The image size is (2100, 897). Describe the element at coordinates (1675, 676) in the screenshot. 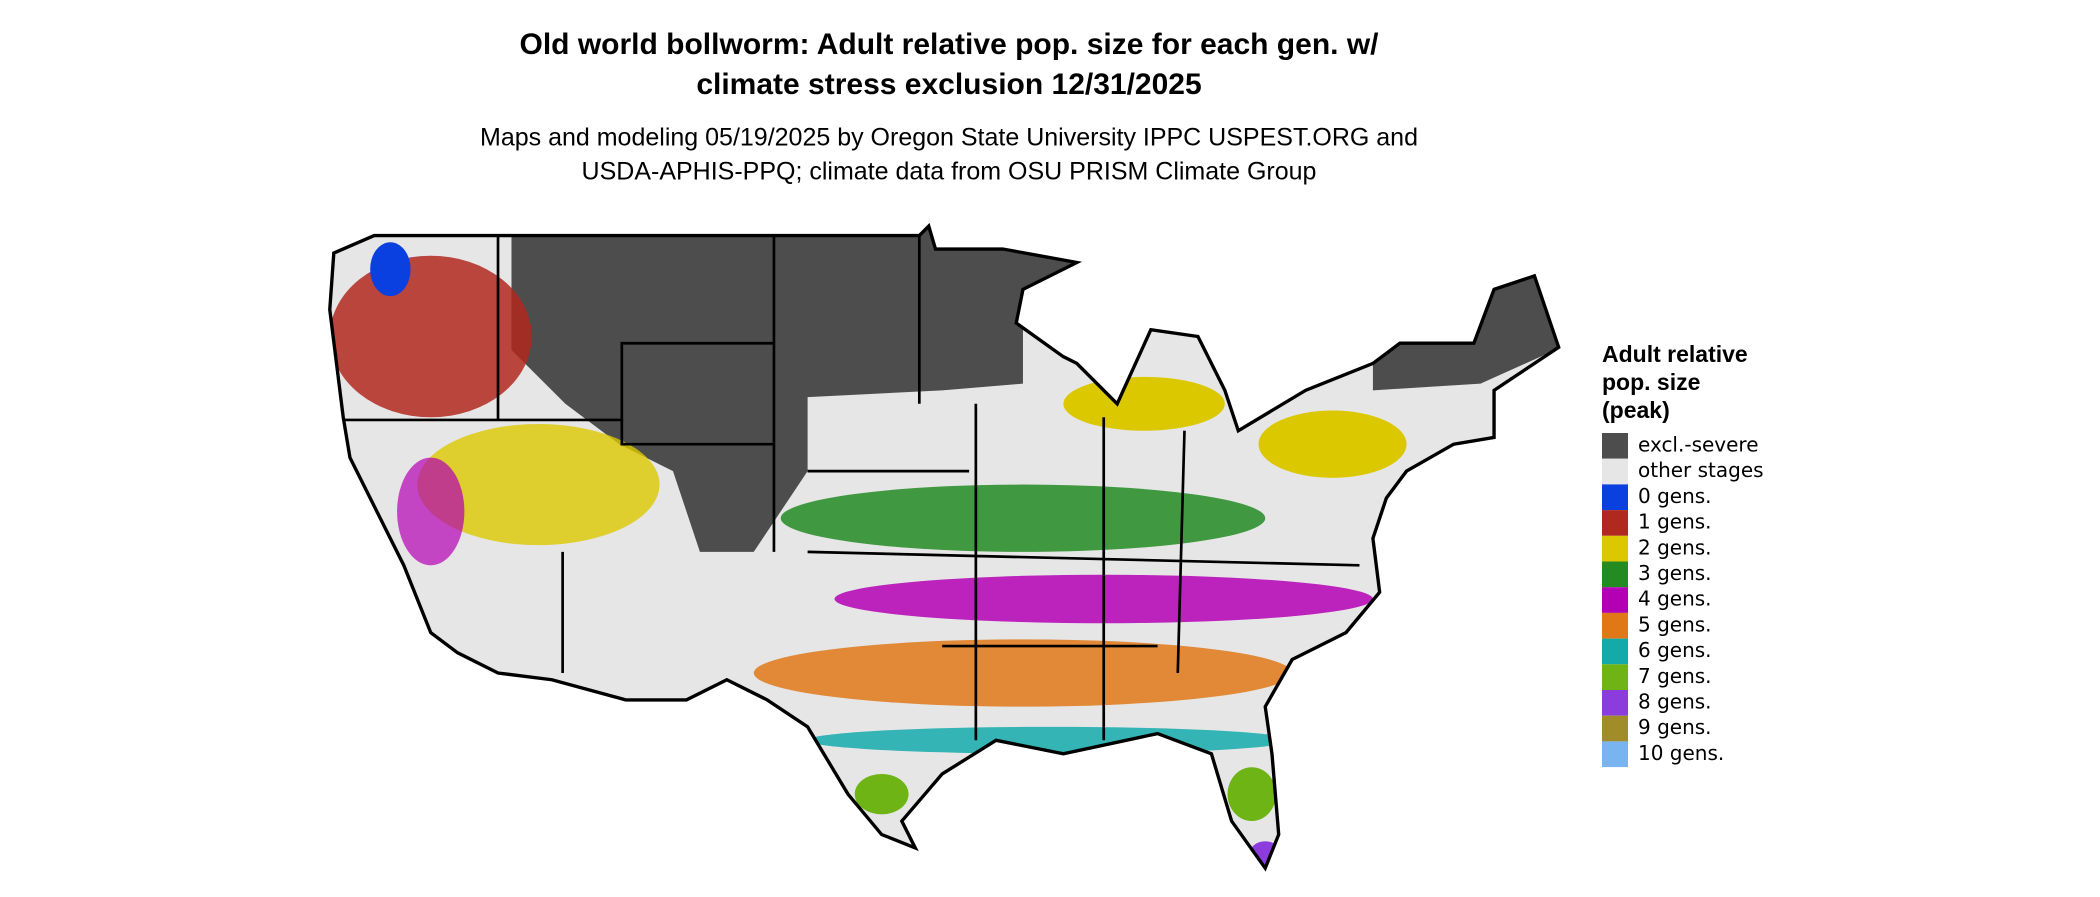

I see `legend-label: 7 gens.` at that location.